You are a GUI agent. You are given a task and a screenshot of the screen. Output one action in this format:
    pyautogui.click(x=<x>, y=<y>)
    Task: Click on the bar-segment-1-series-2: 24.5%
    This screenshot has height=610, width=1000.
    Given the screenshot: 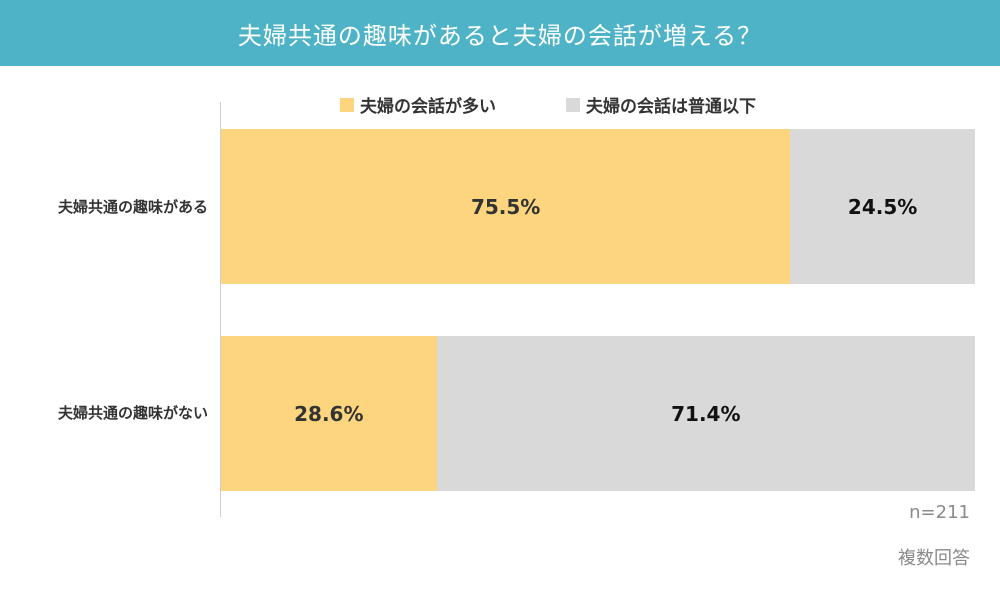 What is the action you would take?
    pyautogui.click(x=882, y=206)
    